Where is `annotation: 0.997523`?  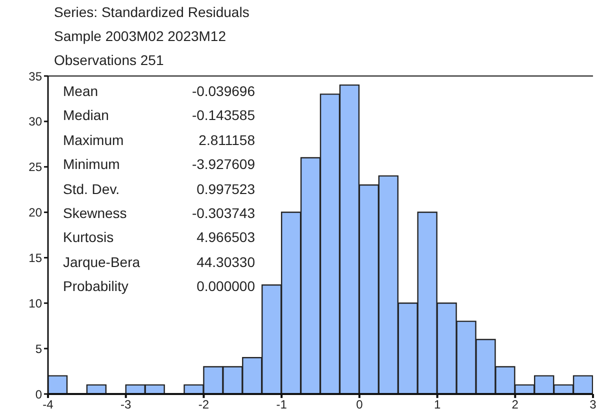
annotation: 0.997523 is located at coordinates (225, 189).